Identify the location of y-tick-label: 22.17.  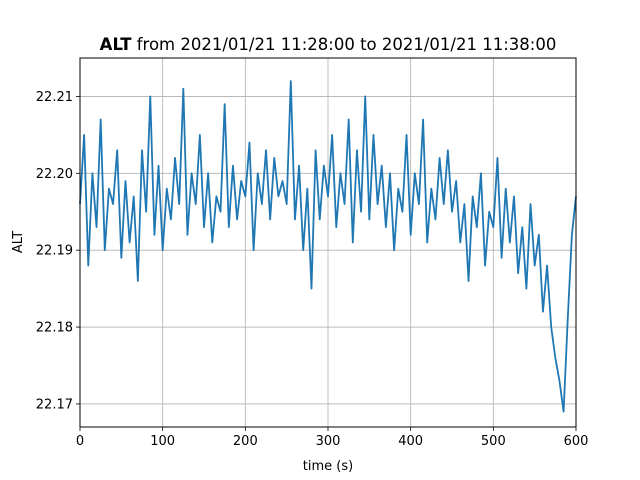
(54, 404).